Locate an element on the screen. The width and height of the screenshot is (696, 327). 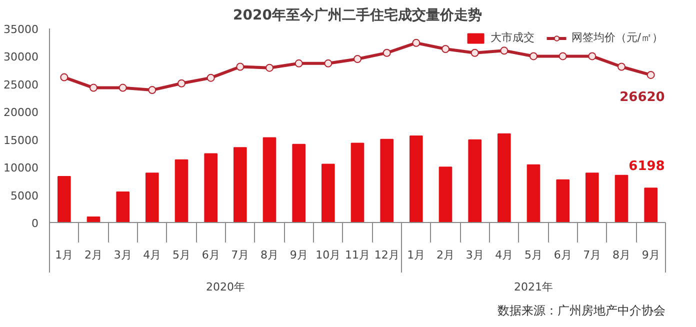
y-tick-label: 35000 is located at coordinates (21, 29).